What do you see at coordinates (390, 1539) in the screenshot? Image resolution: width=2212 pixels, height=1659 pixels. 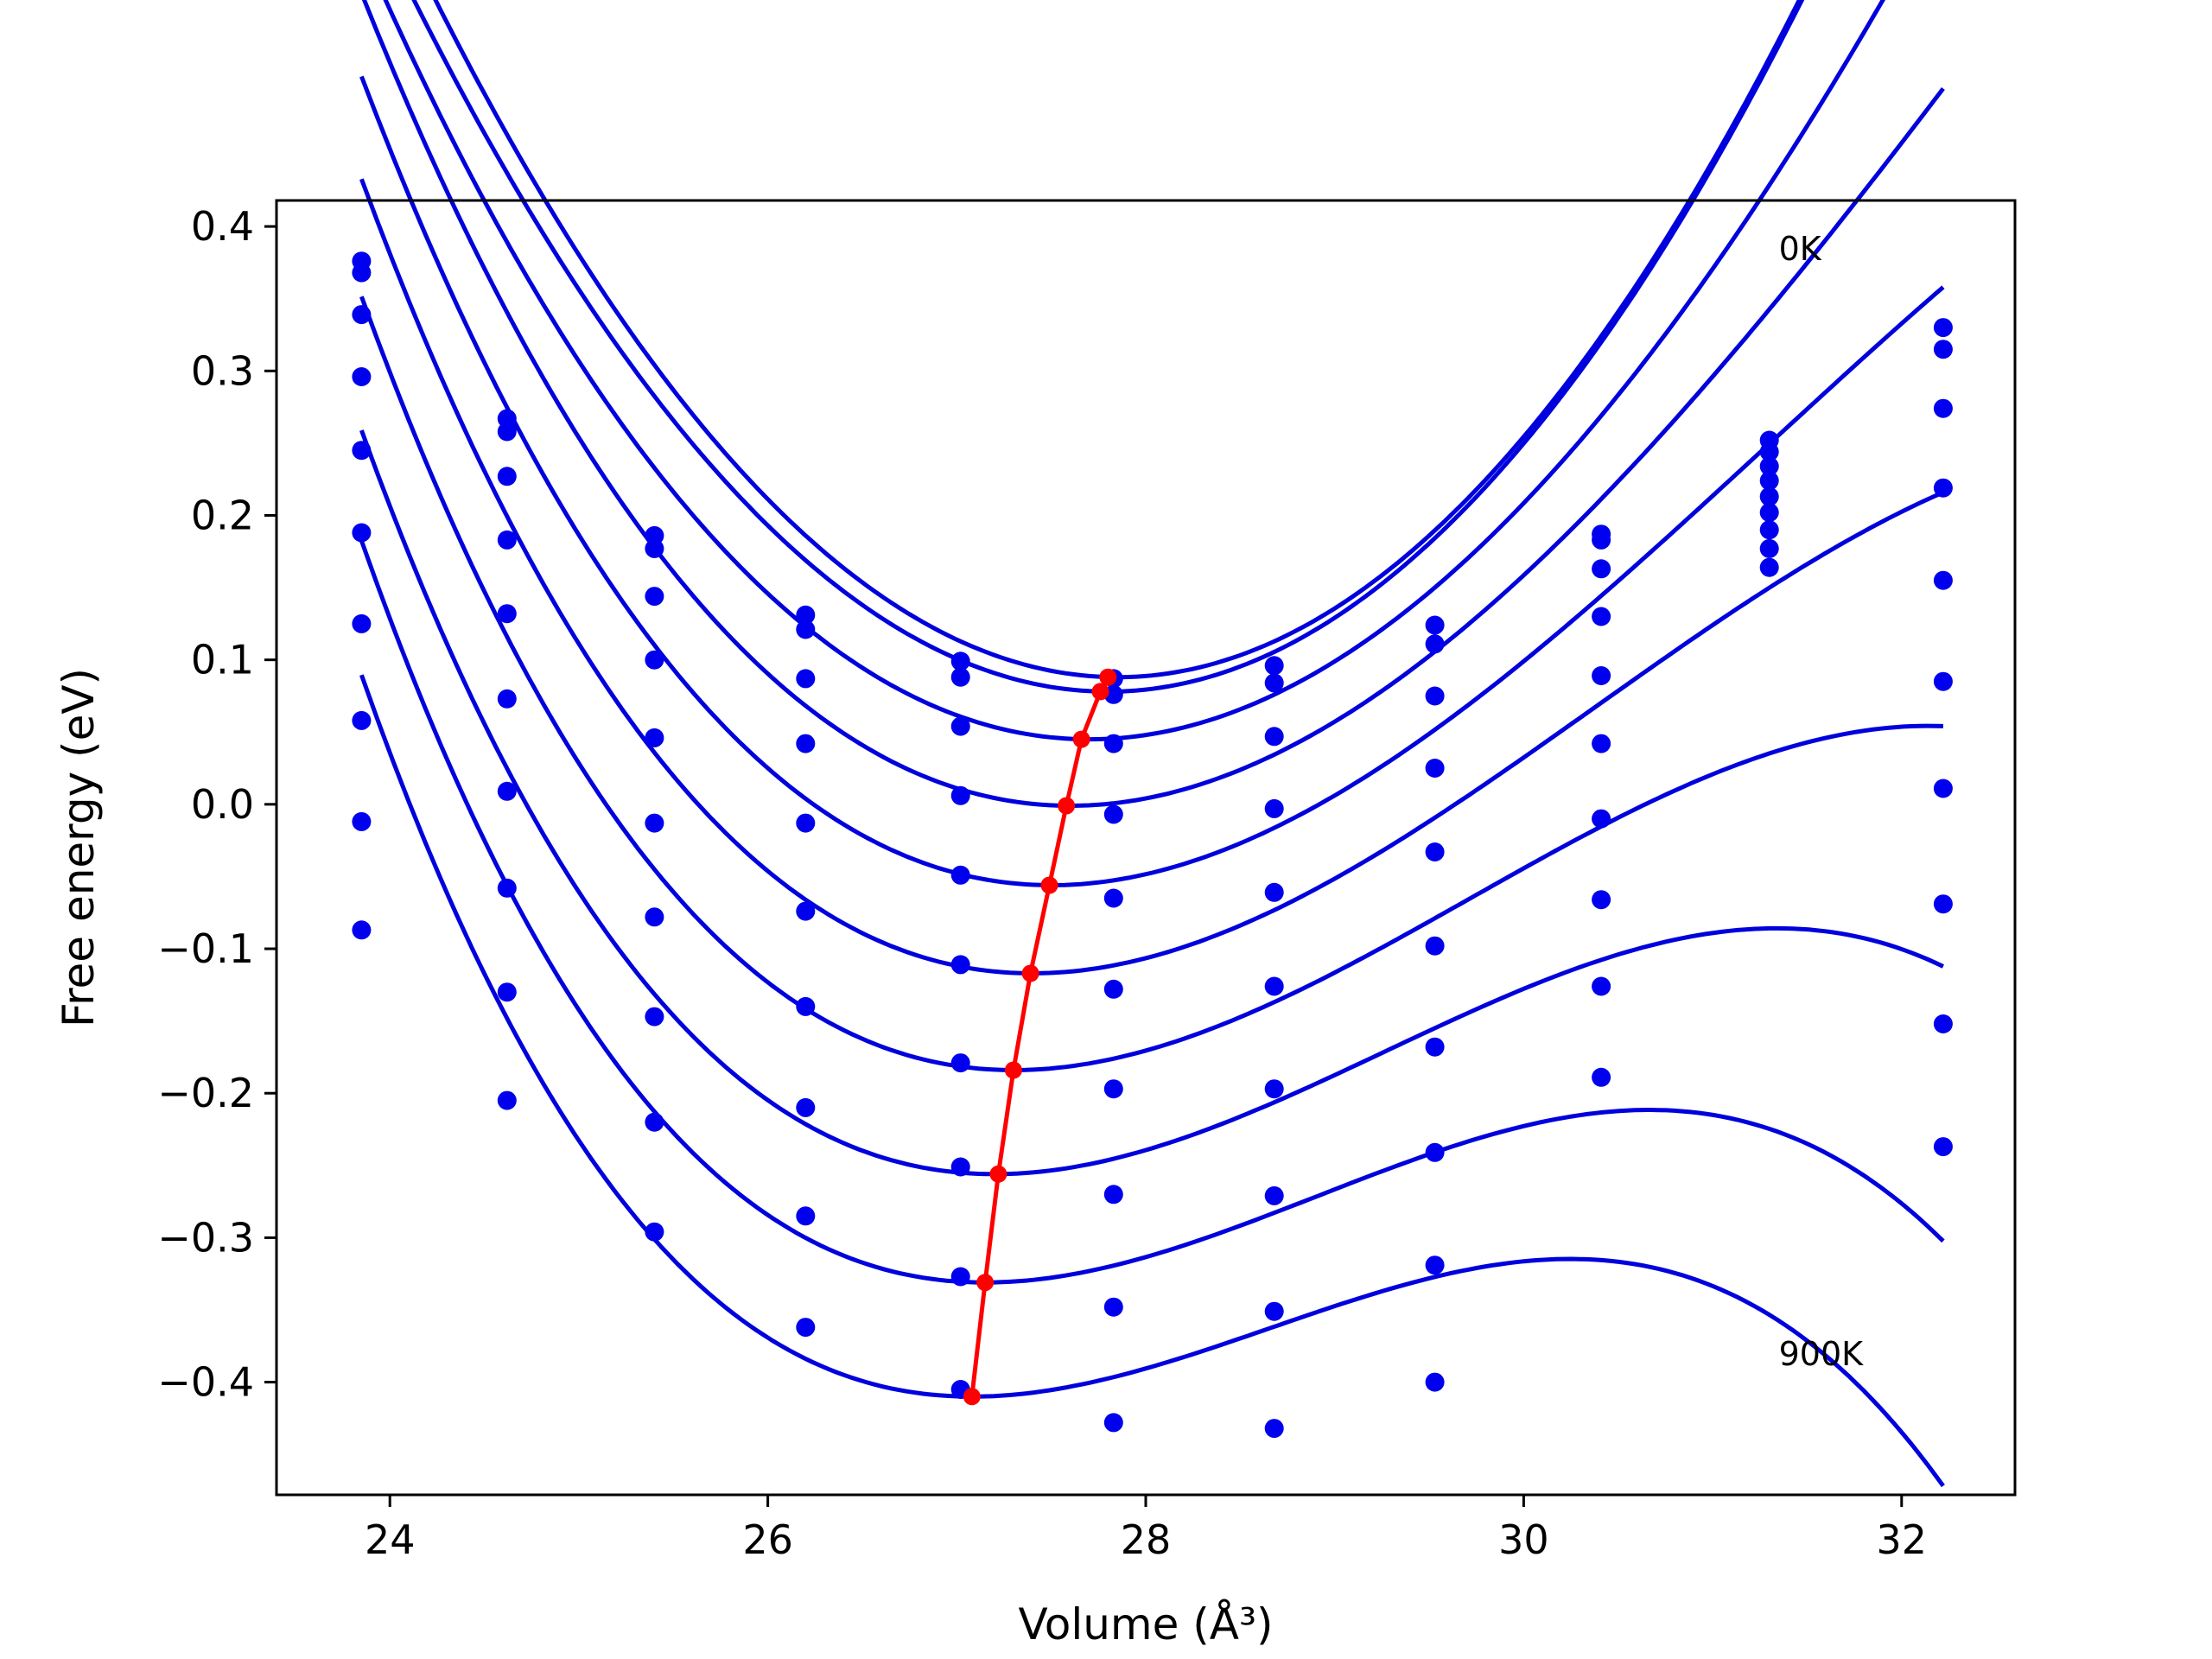 I see `x-tick-label: 24` at bounding box center [390, 1539].